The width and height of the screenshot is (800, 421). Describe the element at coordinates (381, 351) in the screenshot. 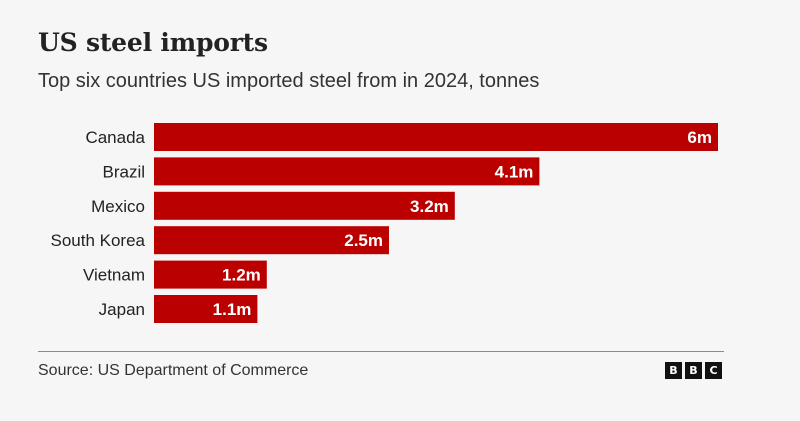

I see `source-divider` at that location.